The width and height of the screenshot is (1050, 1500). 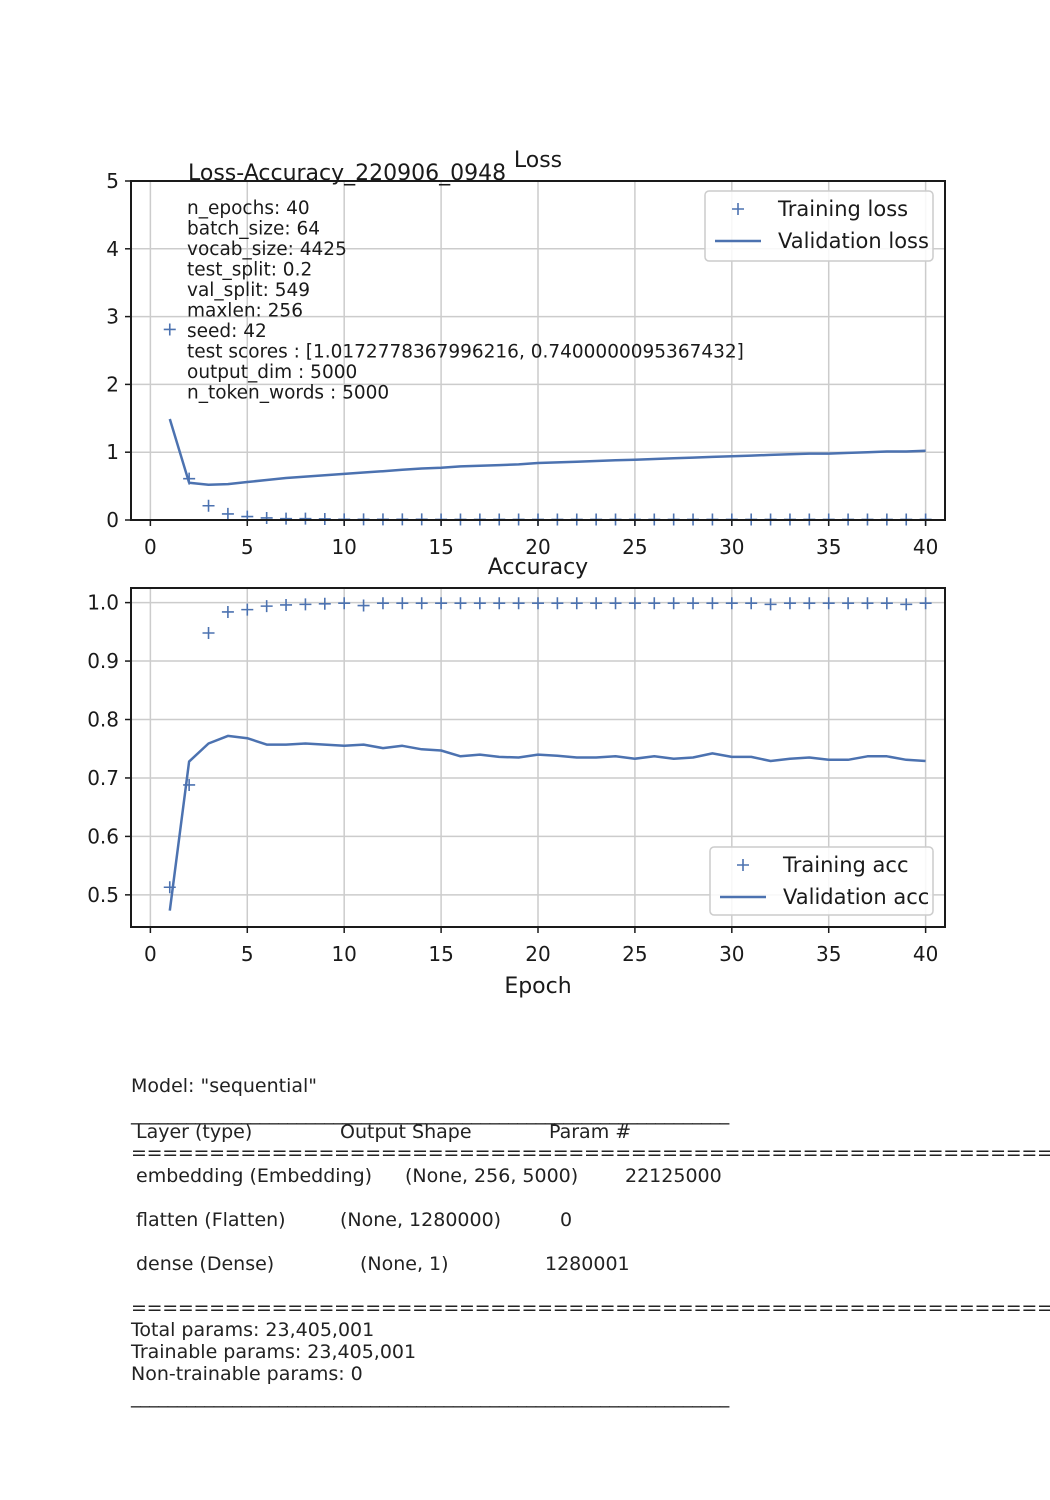 What do you see at coordinates (248, 208) in the screenshot?
I see `info-line: n_epochs: 40` at bounding box center [248, 208].